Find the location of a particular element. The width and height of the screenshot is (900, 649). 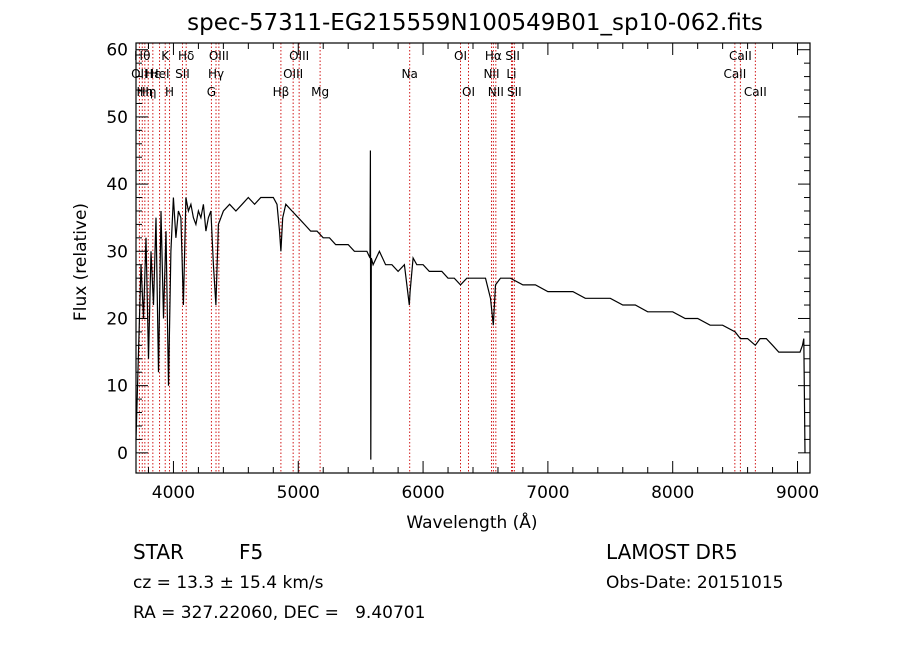

x-axis-label: Wavelength (Å) is located at coordinates (471, 522).